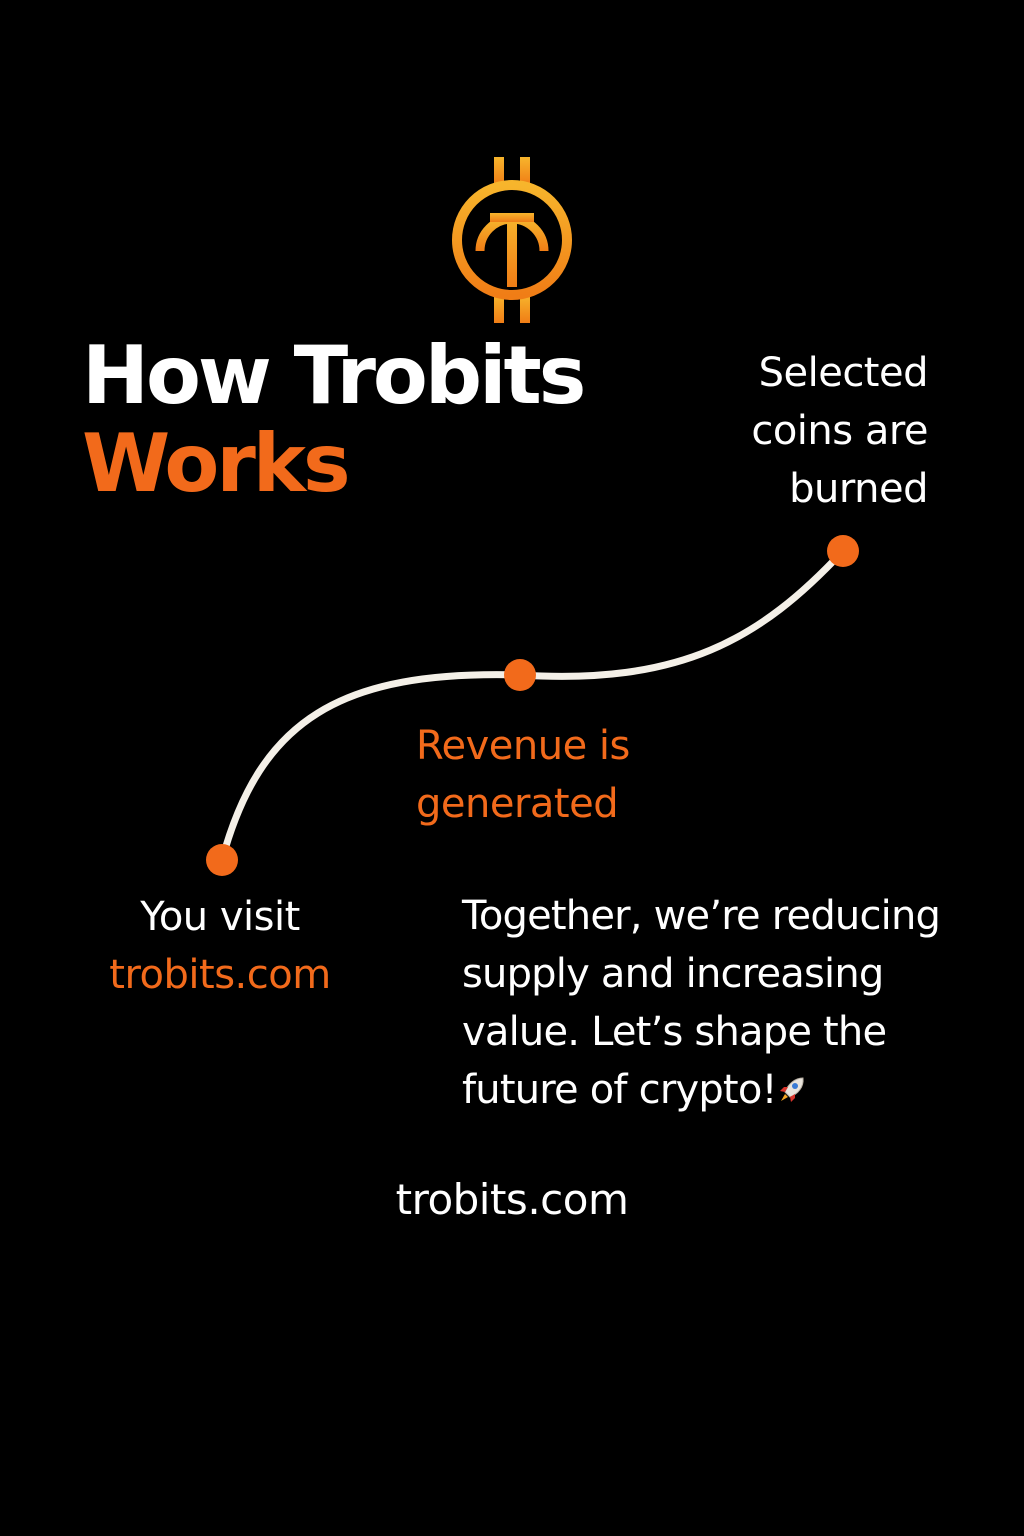 The image size is (1024, 1536). What do you see at coordinates (220, 917) in the screenshot?
I see `step-visit-line: You visit` at bounding box center [220, 917].